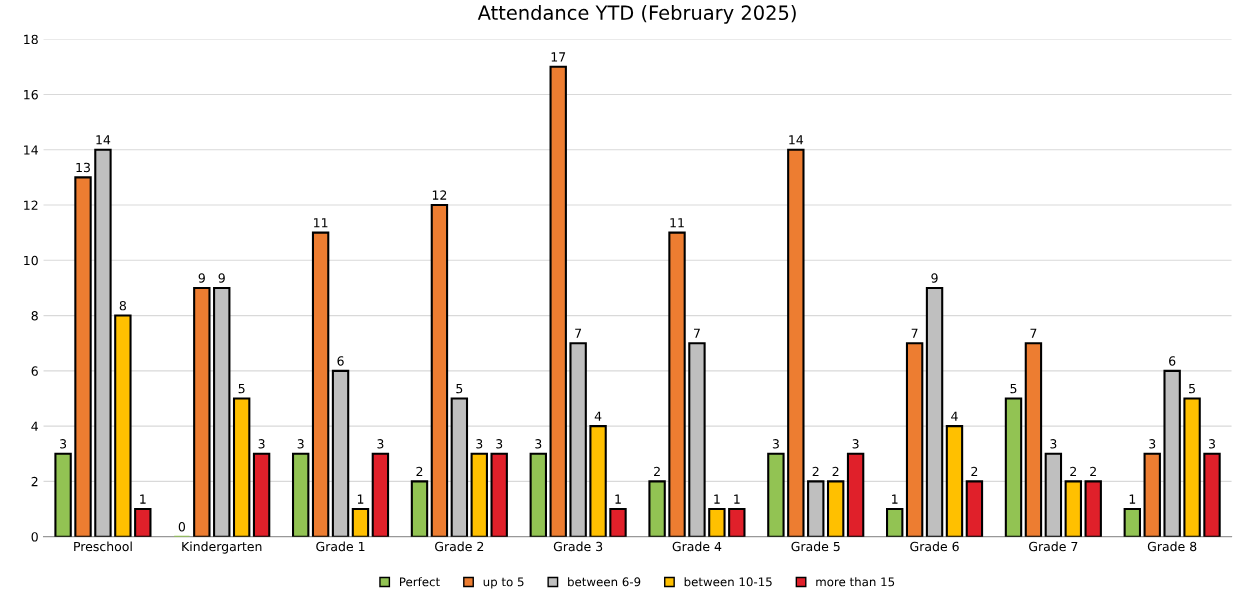 This screenshot has height=603, width=1244. Describe the element at coordinates (503, 583) in the screenshot. I see `legend-label: up to 5` at that location.